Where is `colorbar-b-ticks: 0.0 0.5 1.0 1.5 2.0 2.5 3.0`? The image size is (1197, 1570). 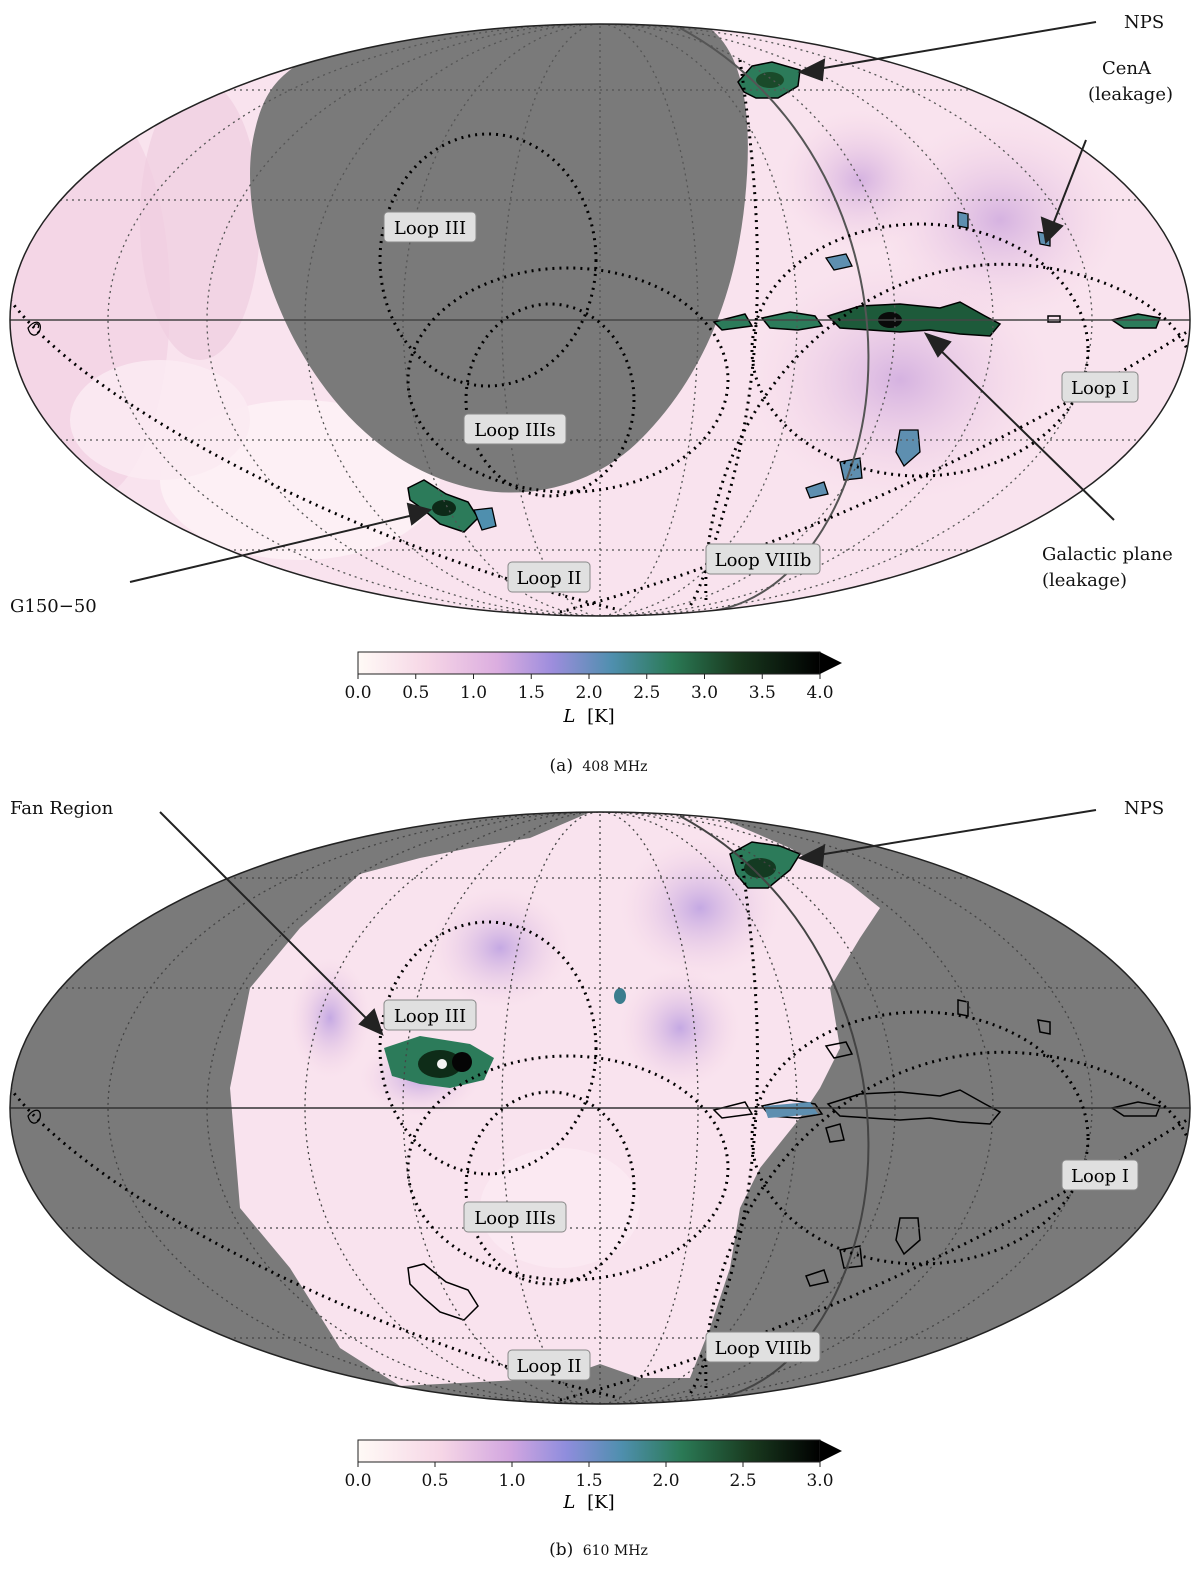
colorbar-b-ticks: 0.0 0.5 1.0 1.5 2.0 2.5 3.0 is located at coordinates (589, 1476).